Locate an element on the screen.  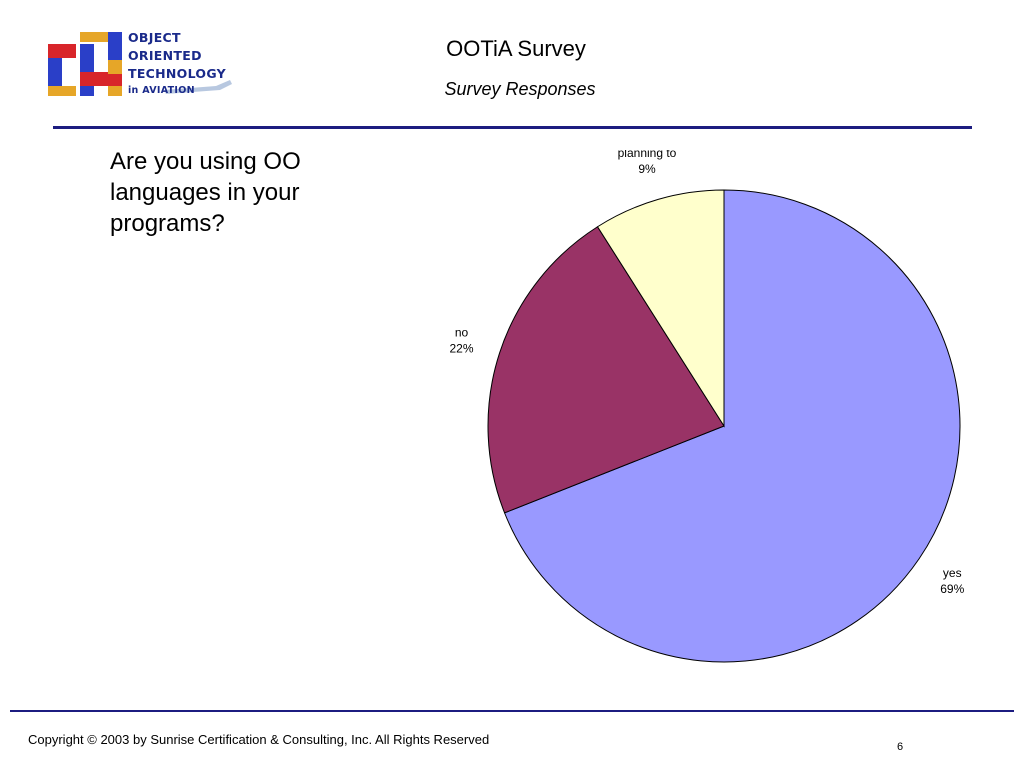
slide-subtitle-text: Survey Responses is located at coordinates (520, 89).